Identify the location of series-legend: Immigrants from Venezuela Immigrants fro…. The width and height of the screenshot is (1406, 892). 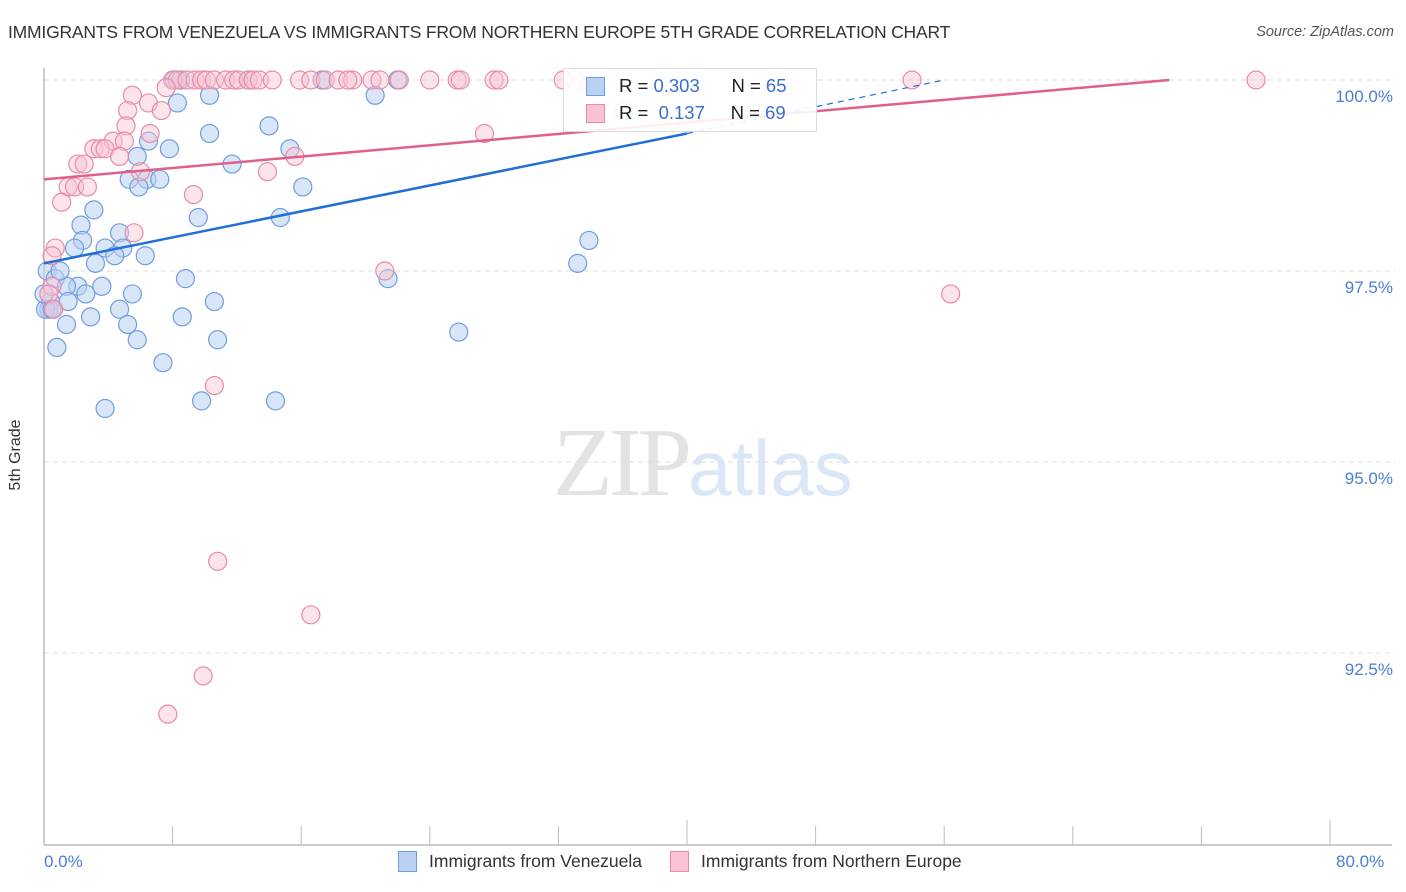
(694, 861).